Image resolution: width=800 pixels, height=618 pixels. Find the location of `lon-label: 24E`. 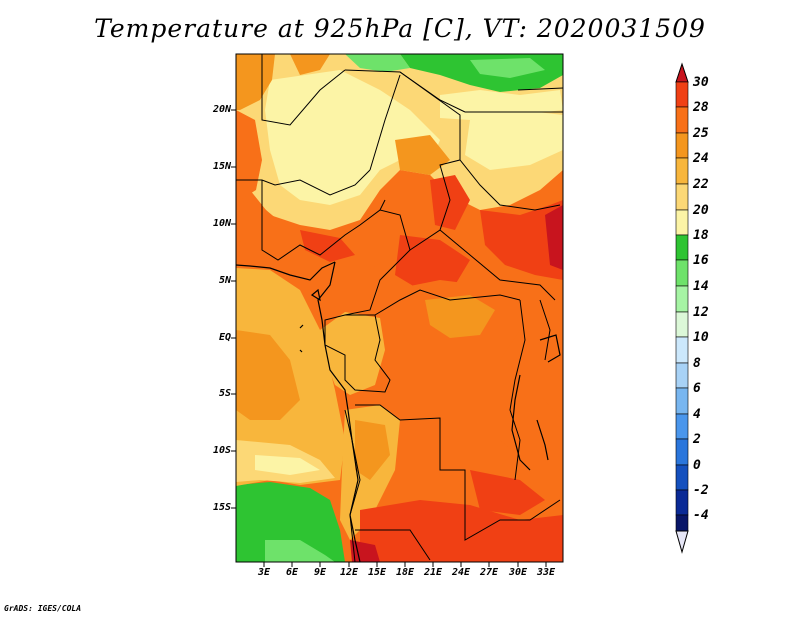

lon-label: 24E is located at coordinates (461, 572).